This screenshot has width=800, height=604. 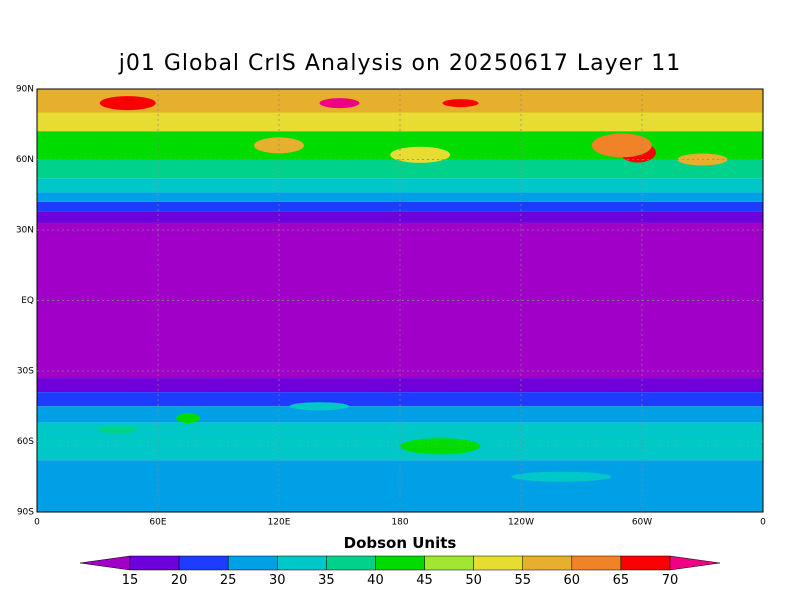 What do you see at coordinates (130, 580) in the screenshot?
I see `colorbar-tick-label: 15` at bounding box center [130, 580].